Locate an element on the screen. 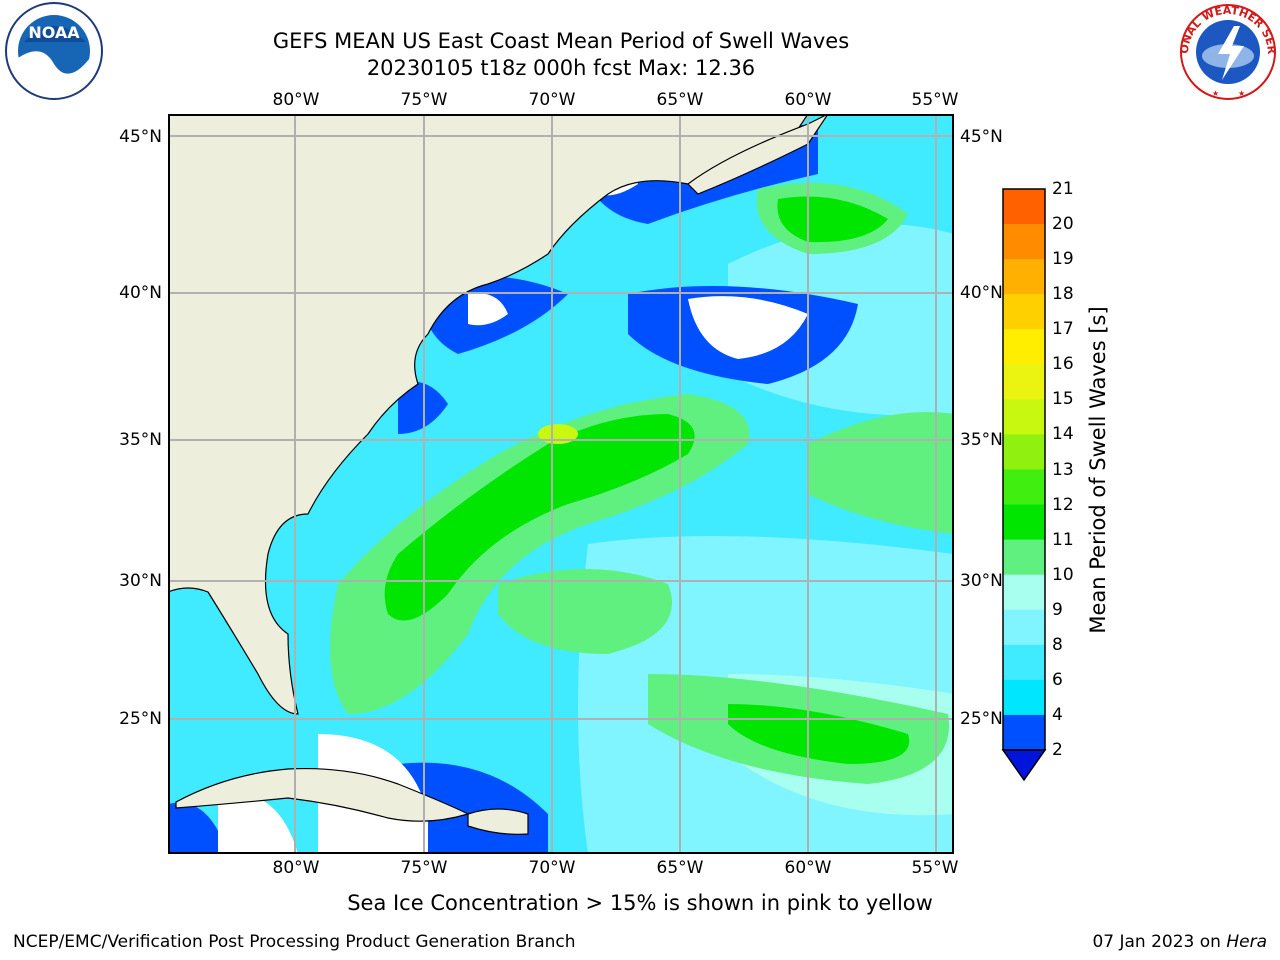 The height and width of the screenshot is (960, 1280). colorbar-extend-arrow is located at coordinates (1024, 765).